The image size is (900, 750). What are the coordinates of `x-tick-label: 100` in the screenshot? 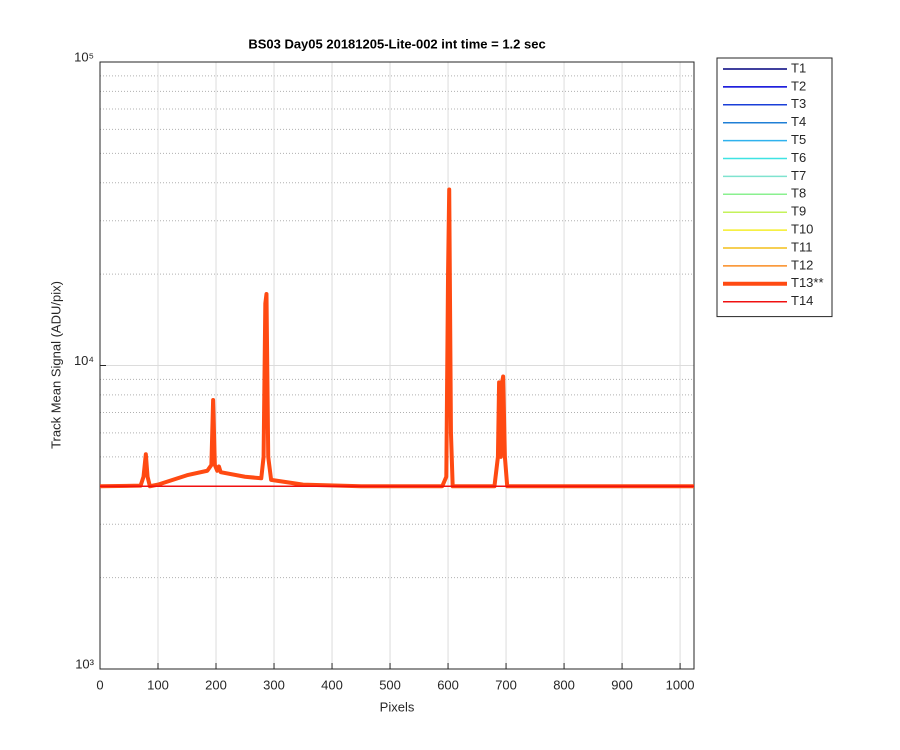 It's located at (158, 684).